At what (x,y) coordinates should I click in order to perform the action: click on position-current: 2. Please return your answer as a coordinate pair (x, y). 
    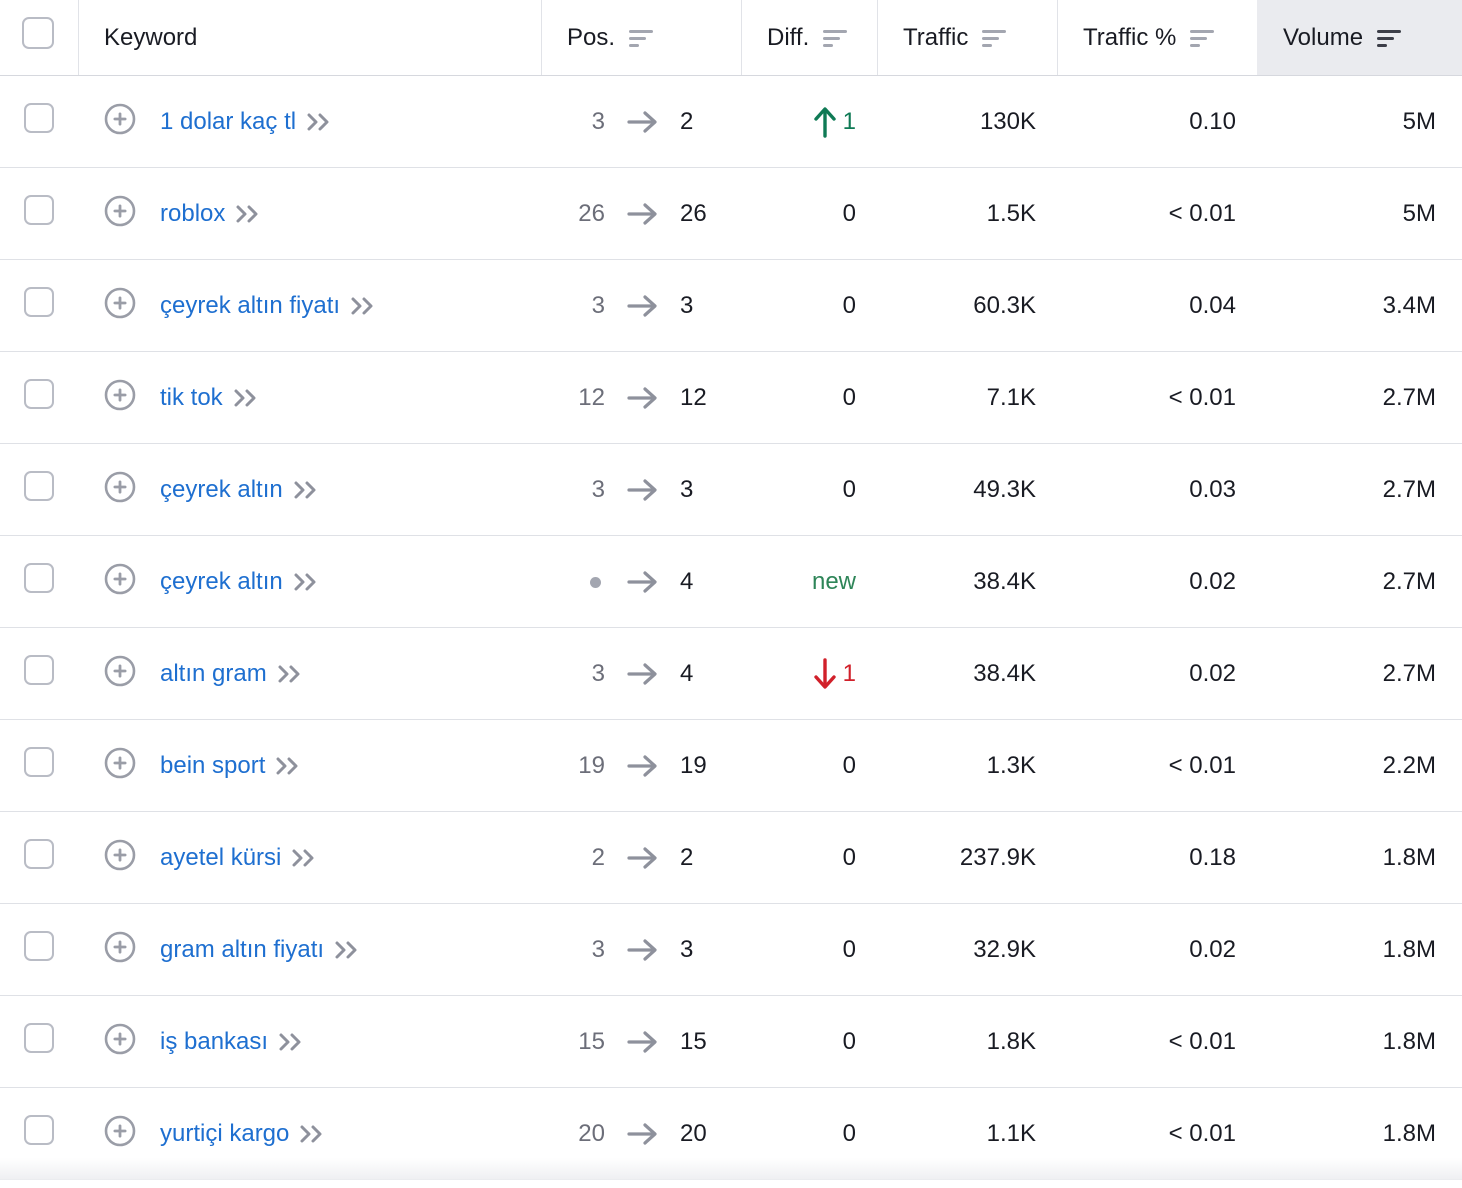
    Looking at the image, I should click on (687, 121).